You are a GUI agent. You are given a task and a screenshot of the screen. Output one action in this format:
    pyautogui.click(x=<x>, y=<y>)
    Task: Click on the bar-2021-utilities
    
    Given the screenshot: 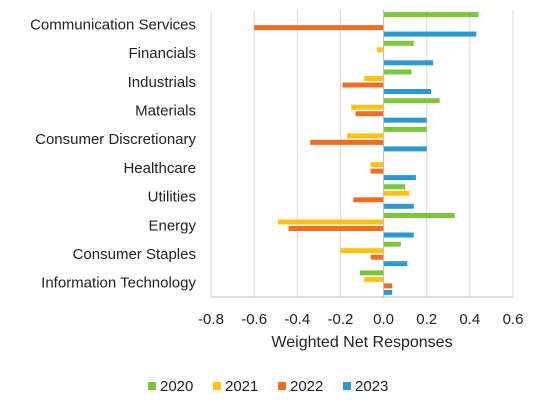 What is the action you would take?
    pyautogui.click(x=396, y=193)
    